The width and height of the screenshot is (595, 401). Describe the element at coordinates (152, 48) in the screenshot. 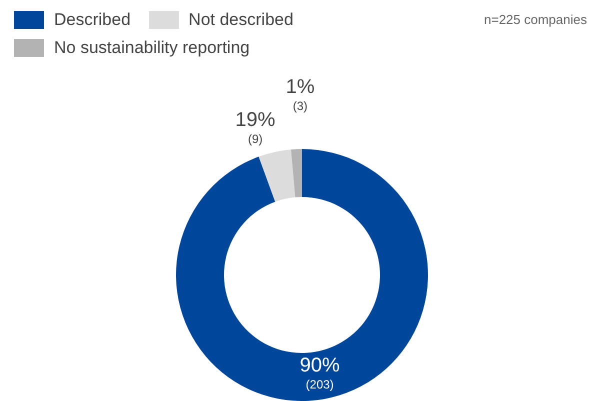

I see `legend-label: No sustainability reporting` at that location.